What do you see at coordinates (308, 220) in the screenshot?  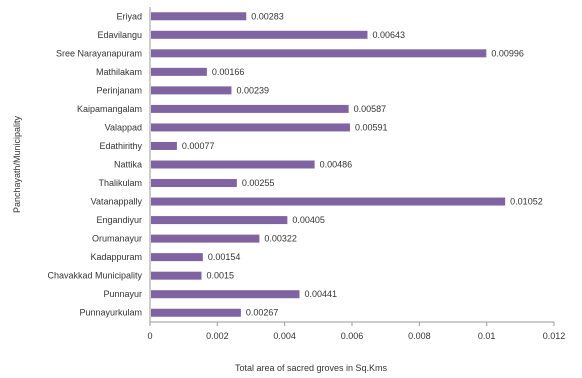 I see `data-label: 0.00405` at bounding box center [308, 220].